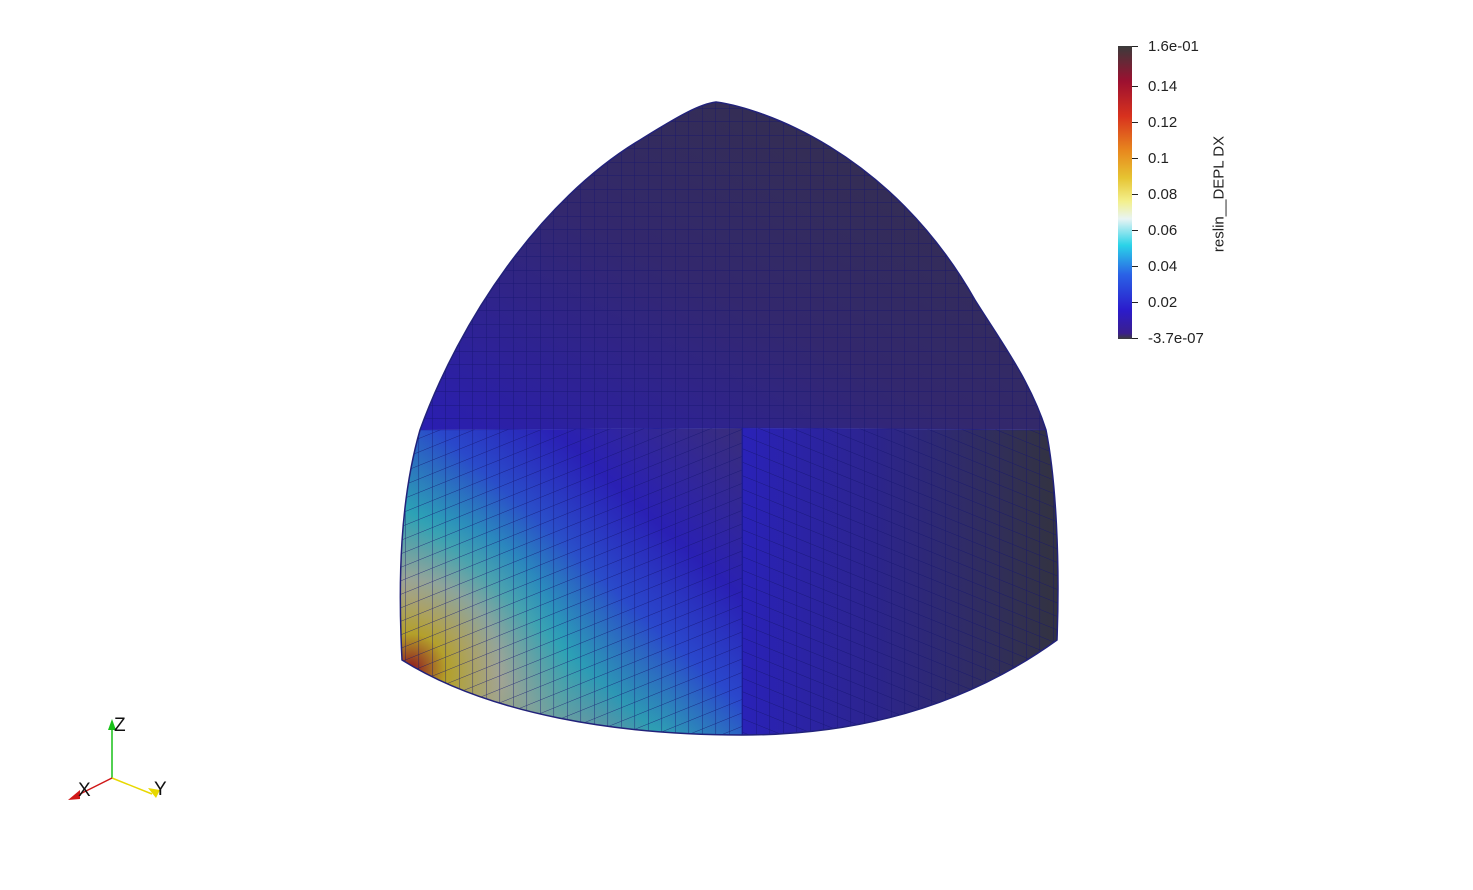  I want to click on axis-label-x: X, so click(84, 790).